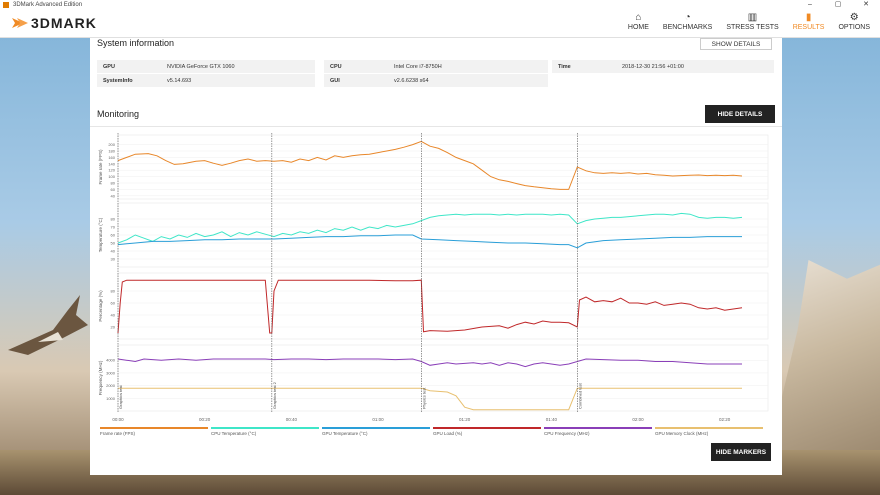 The image size is (880, 495). I want to click on y-tick-label: 50, so click(113, 243).